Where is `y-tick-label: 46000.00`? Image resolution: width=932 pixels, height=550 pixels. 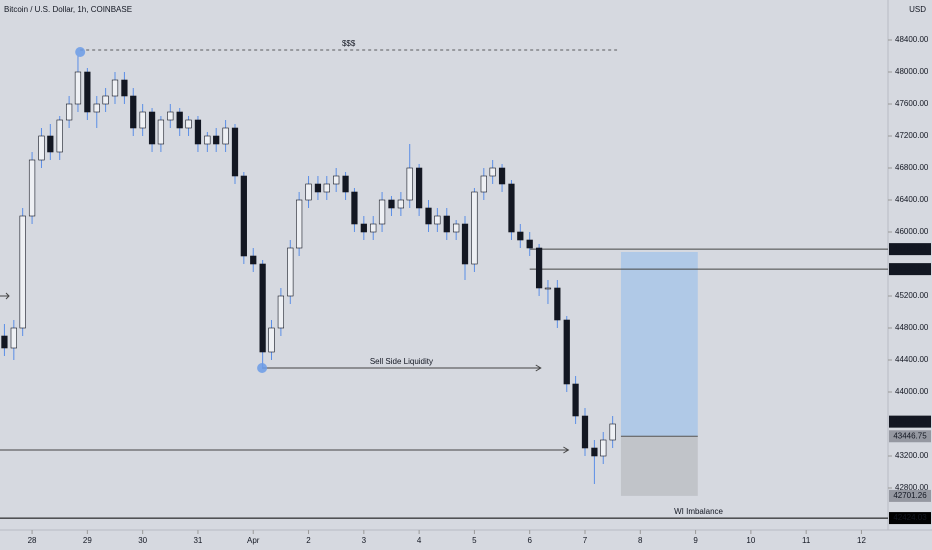 y-tick-label: 46000.00 is located at coordinates (912, 231).